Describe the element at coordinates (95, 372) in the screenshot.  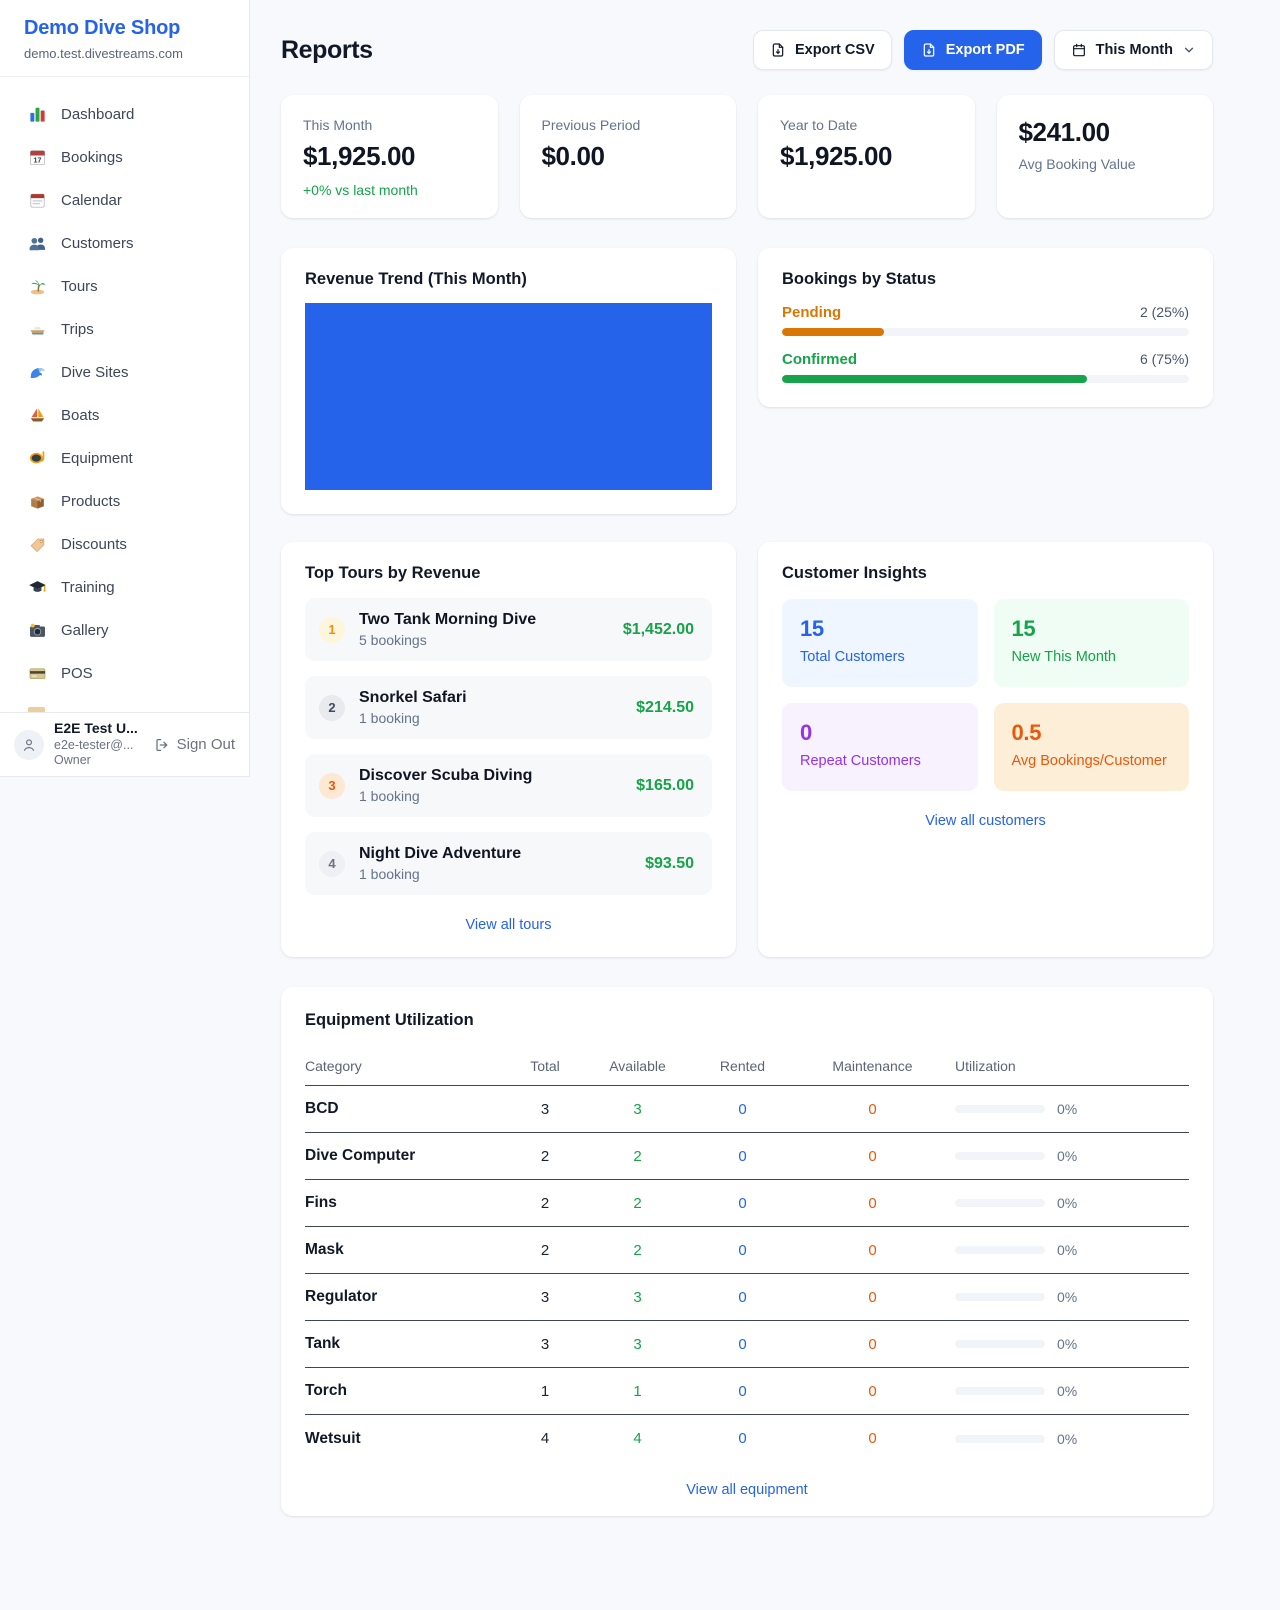
I see `sidebar-item-label: Dive Sites` at that location.